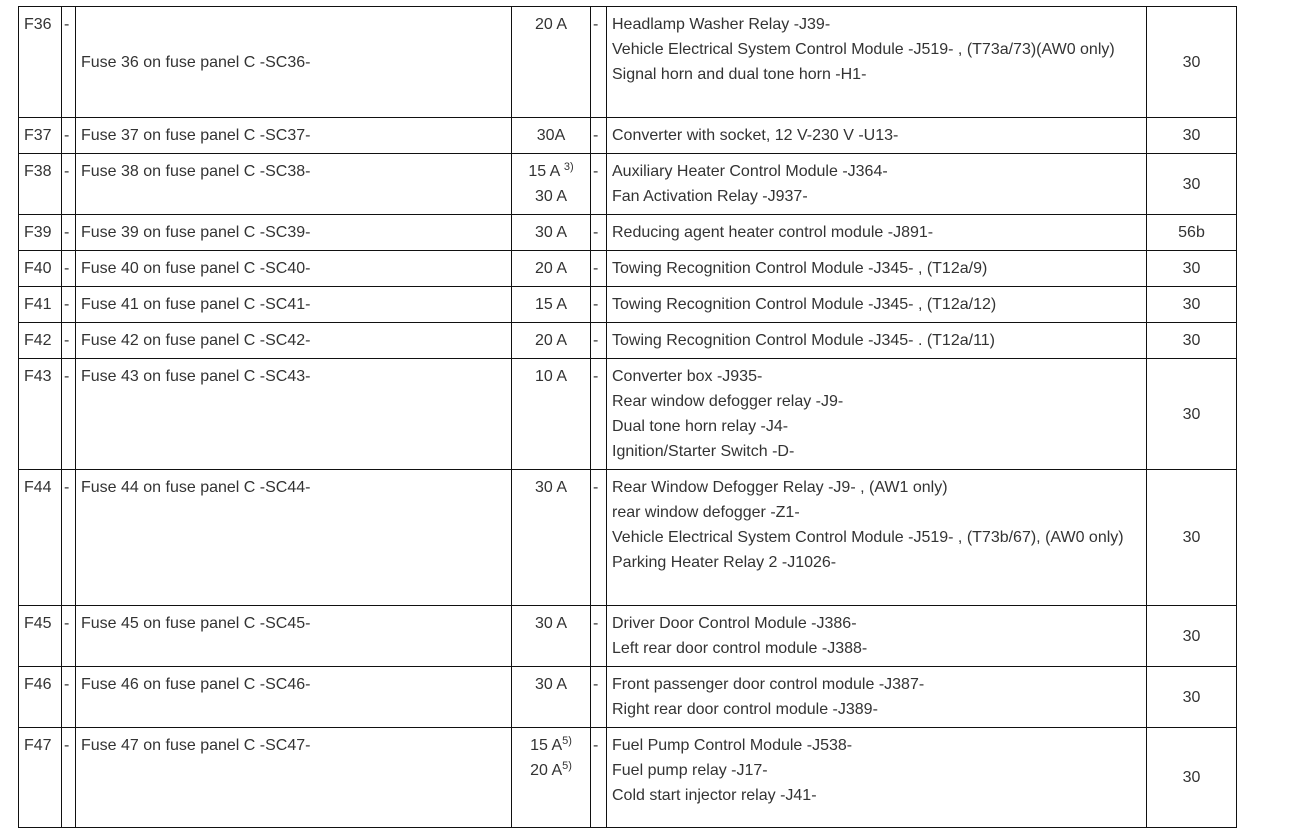  What do you see at coordinates (40, 414) in the screenshot?
I see `fuse-id-cell: F43` at bounding box center [40, 414].